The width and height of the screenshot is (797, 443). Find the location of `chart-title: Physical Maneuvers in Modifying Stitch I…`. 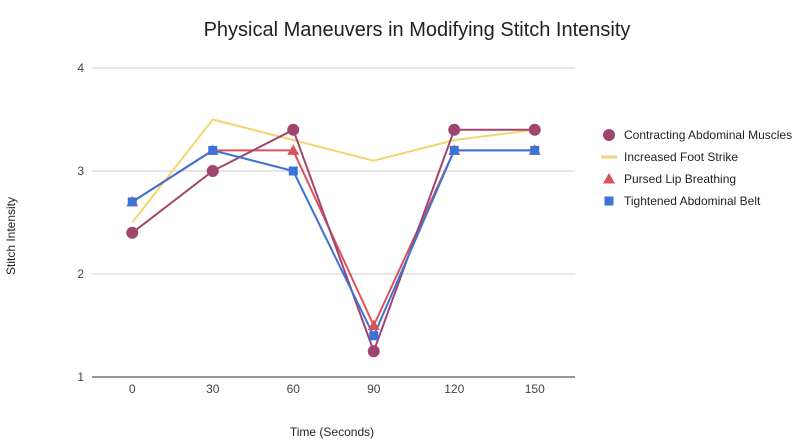

chart-title: Physical Maneuvers in Modifying Stitch I… is located at coordinates (417, 30).